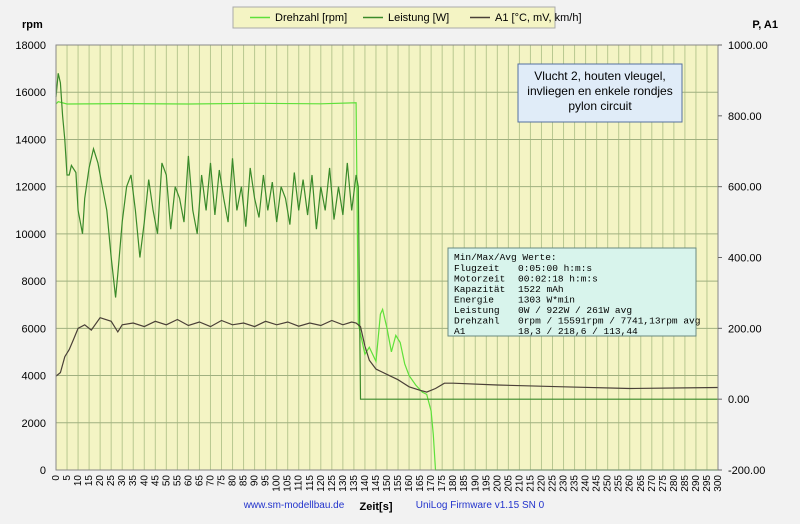  Describe the element at coordinates (652, 483) in the screenshot. I see `x-tick-label: 270` at that location.